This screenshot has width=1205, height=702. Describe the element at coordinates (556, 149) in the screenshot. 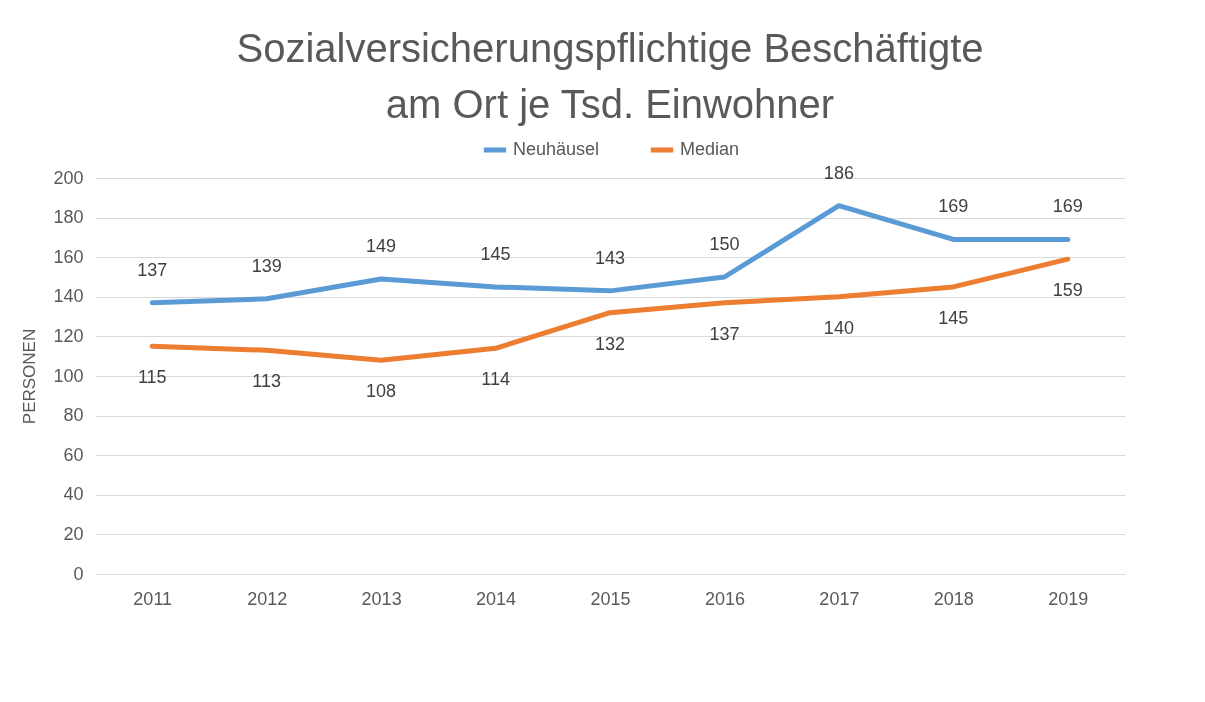

I see `legend-label: Neuhäusel` at that location.